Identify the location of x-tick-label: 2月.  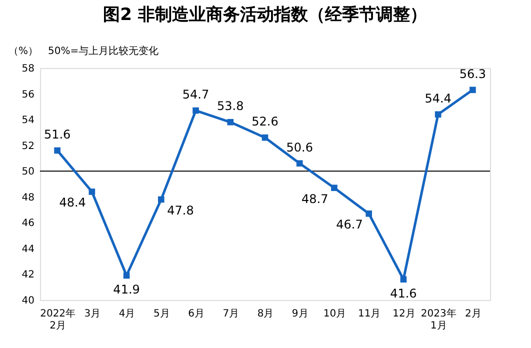
(473, 314).